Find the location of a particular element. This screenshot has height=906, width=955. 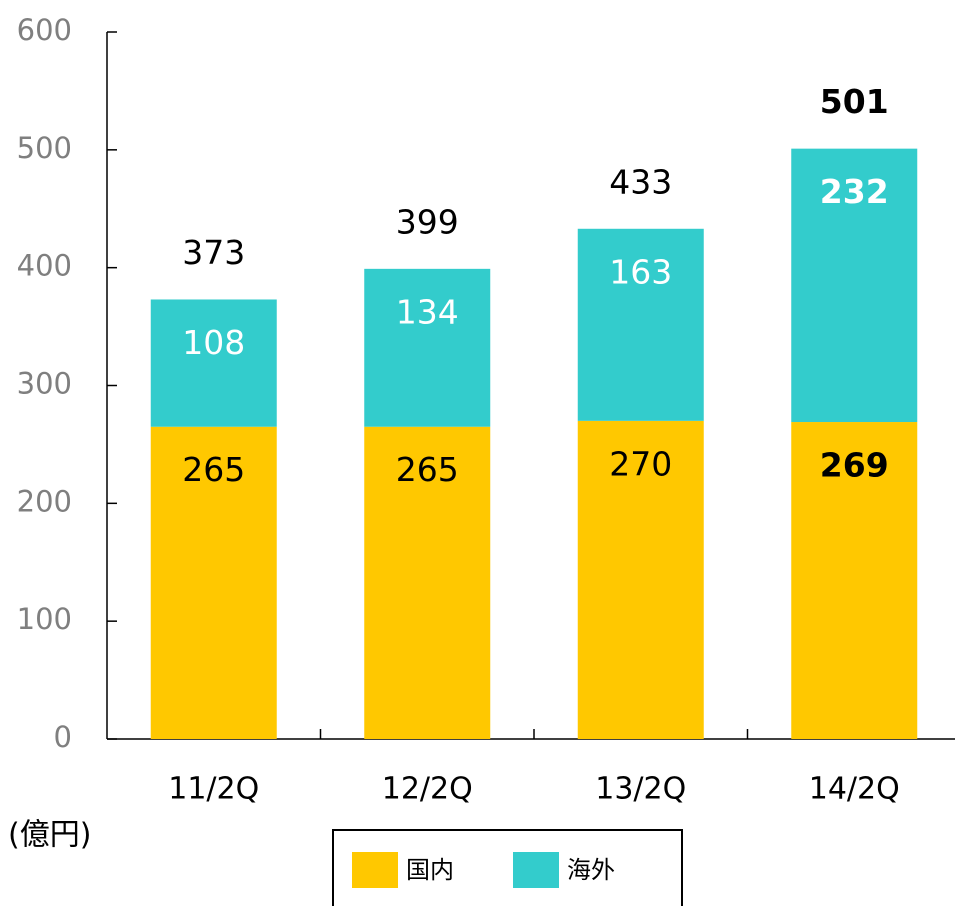

total-label: 399 is located at coordinates (427, 221).